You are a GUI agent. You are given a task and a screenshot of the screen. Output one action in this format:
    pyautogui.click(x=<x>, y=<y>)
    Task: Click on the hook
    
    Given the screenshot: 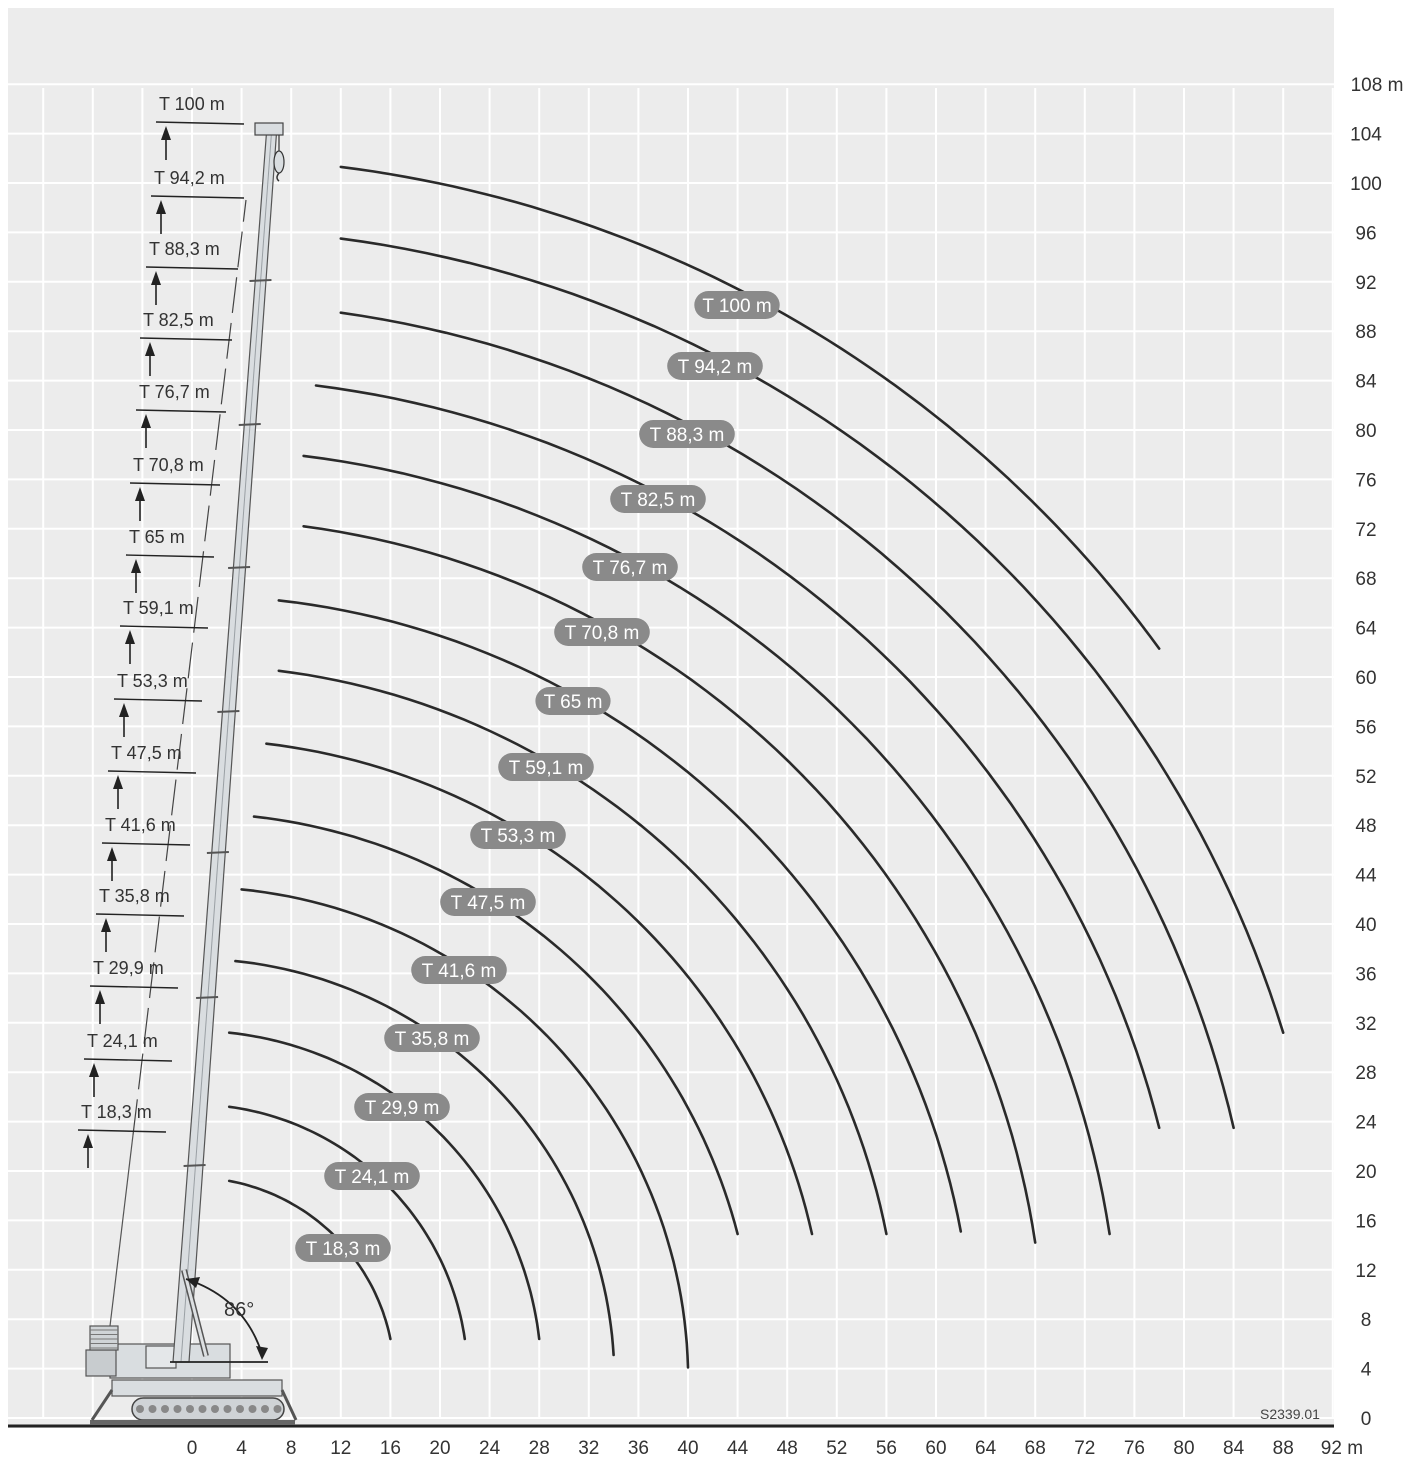 What is the action you would take?
    pyautogui.click(x=278, y=177)
    